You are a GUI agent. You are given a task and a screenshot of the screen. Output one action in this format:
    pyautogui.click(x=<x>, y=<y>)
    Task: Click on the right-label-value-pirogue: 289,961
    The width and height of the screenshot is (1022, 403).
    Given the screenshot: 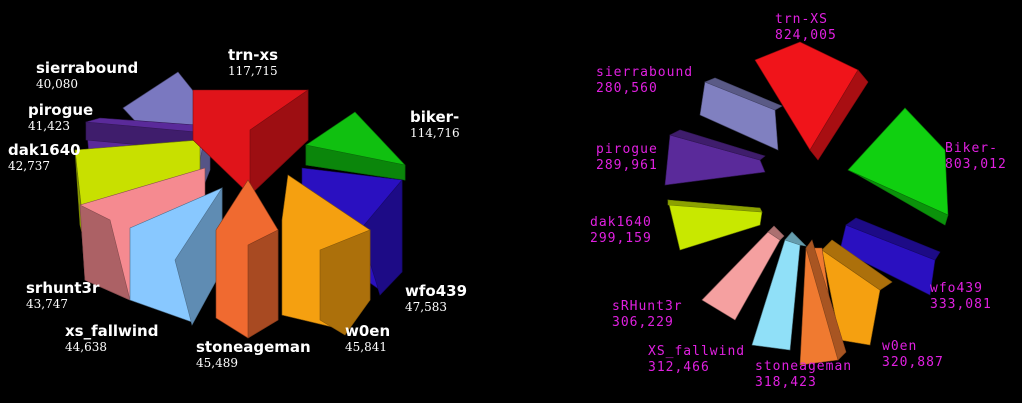 What is the action you would take?
    pyautogui.click(x=627, y=165)
    